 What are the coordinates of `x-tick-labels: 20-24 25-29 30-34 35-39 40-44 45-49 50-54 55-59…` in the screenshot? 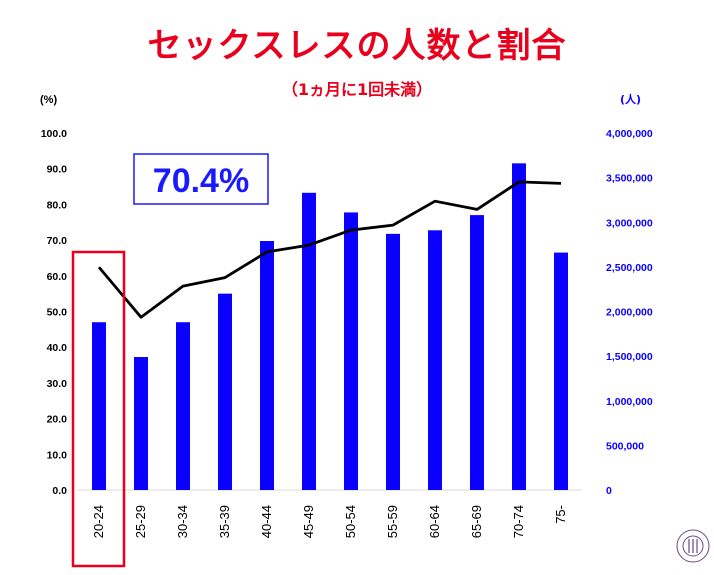 It's located at (329, 521).